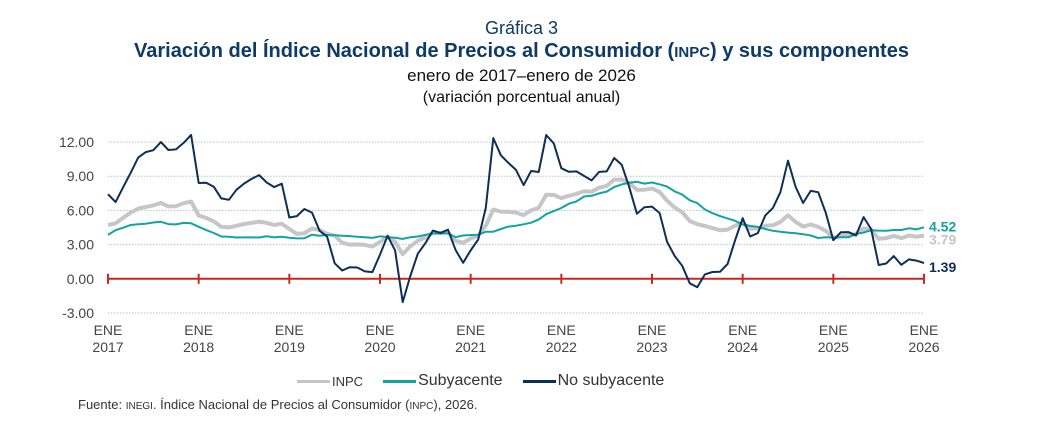 The image size is (1043, 437). Describe the element at coordinates (460, 380) in the screenshot. I see `legend-label-subyacente: Subyacente` at that location.